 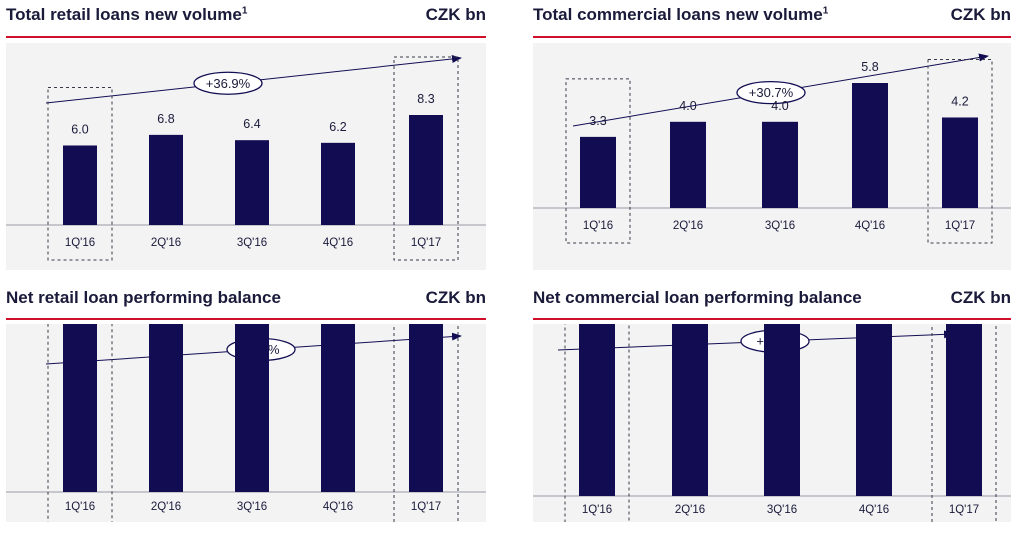 What do you see at coordinates (697, 297) in the screenshot?
I see `panel-title: Net commercial loan performing balance` at bounding box center [697, 297].